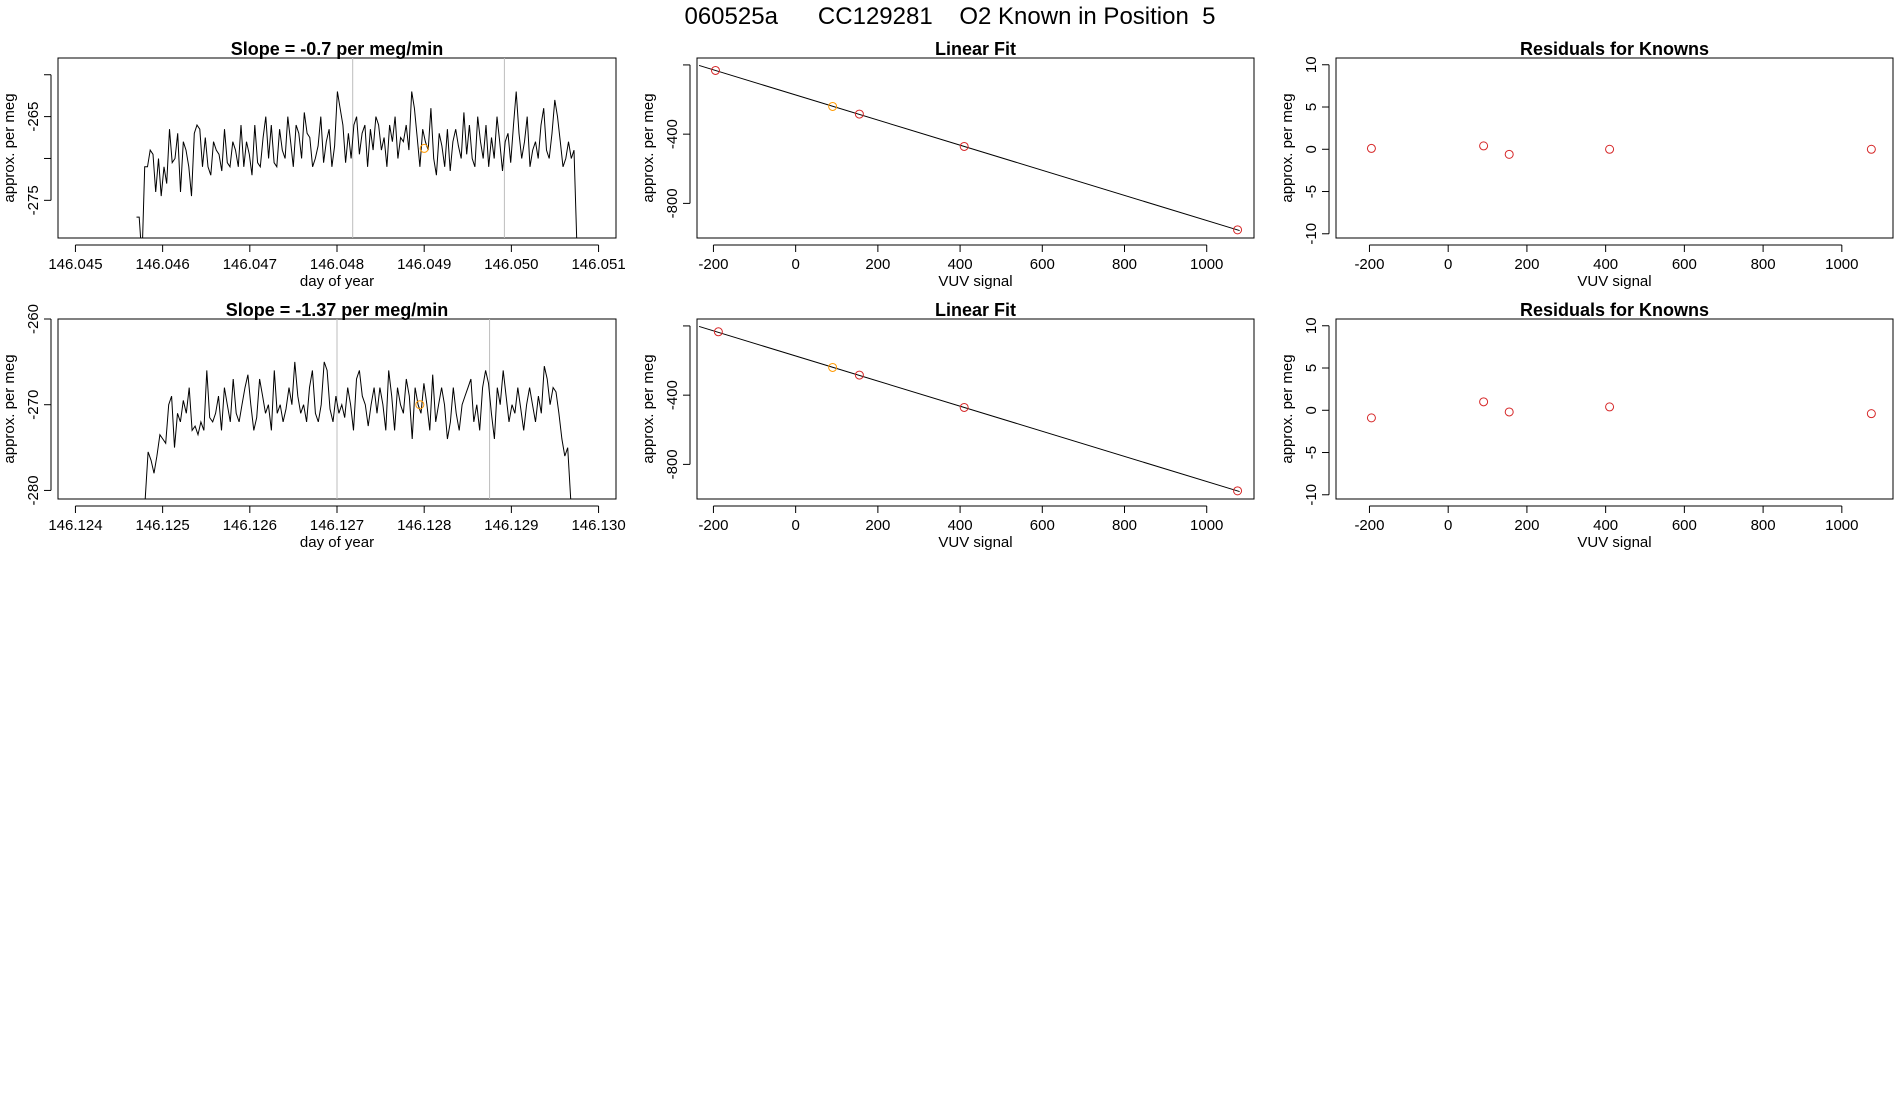 Image resolution: width=1900 pixels, height=1100 pixels. I want to click on y-tick-label: -275, so click(33, 200).